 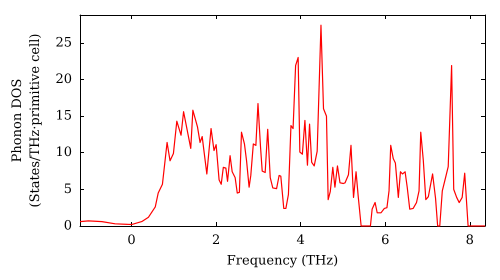 What do you see at coordinates (131, 240) in the screenshot?
I see `x-tick-label: 0` at bounding box center [131, 240].